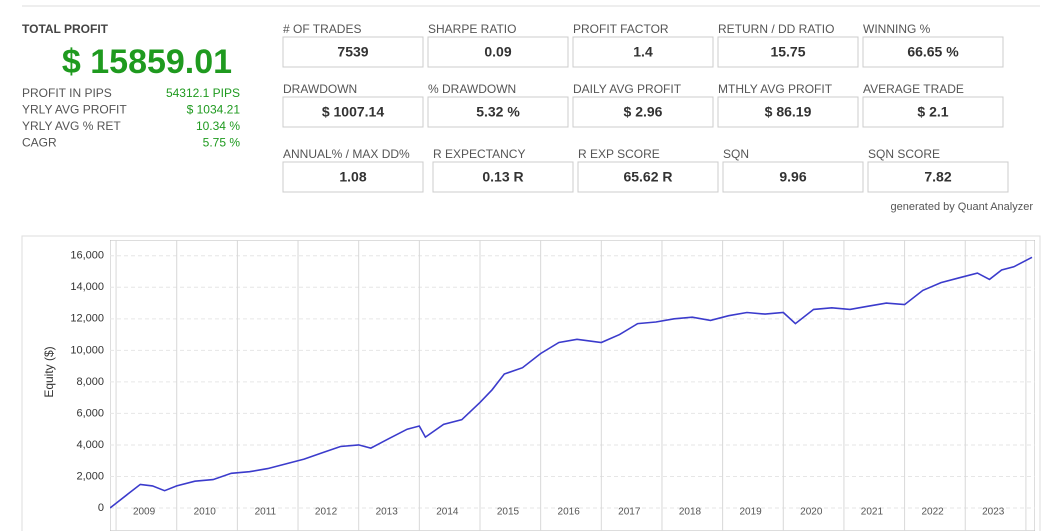 Image resolution: width=1050 pixels, height=531 pixels. I want to click on stat-value: $ 86.19, so click(788, 112).